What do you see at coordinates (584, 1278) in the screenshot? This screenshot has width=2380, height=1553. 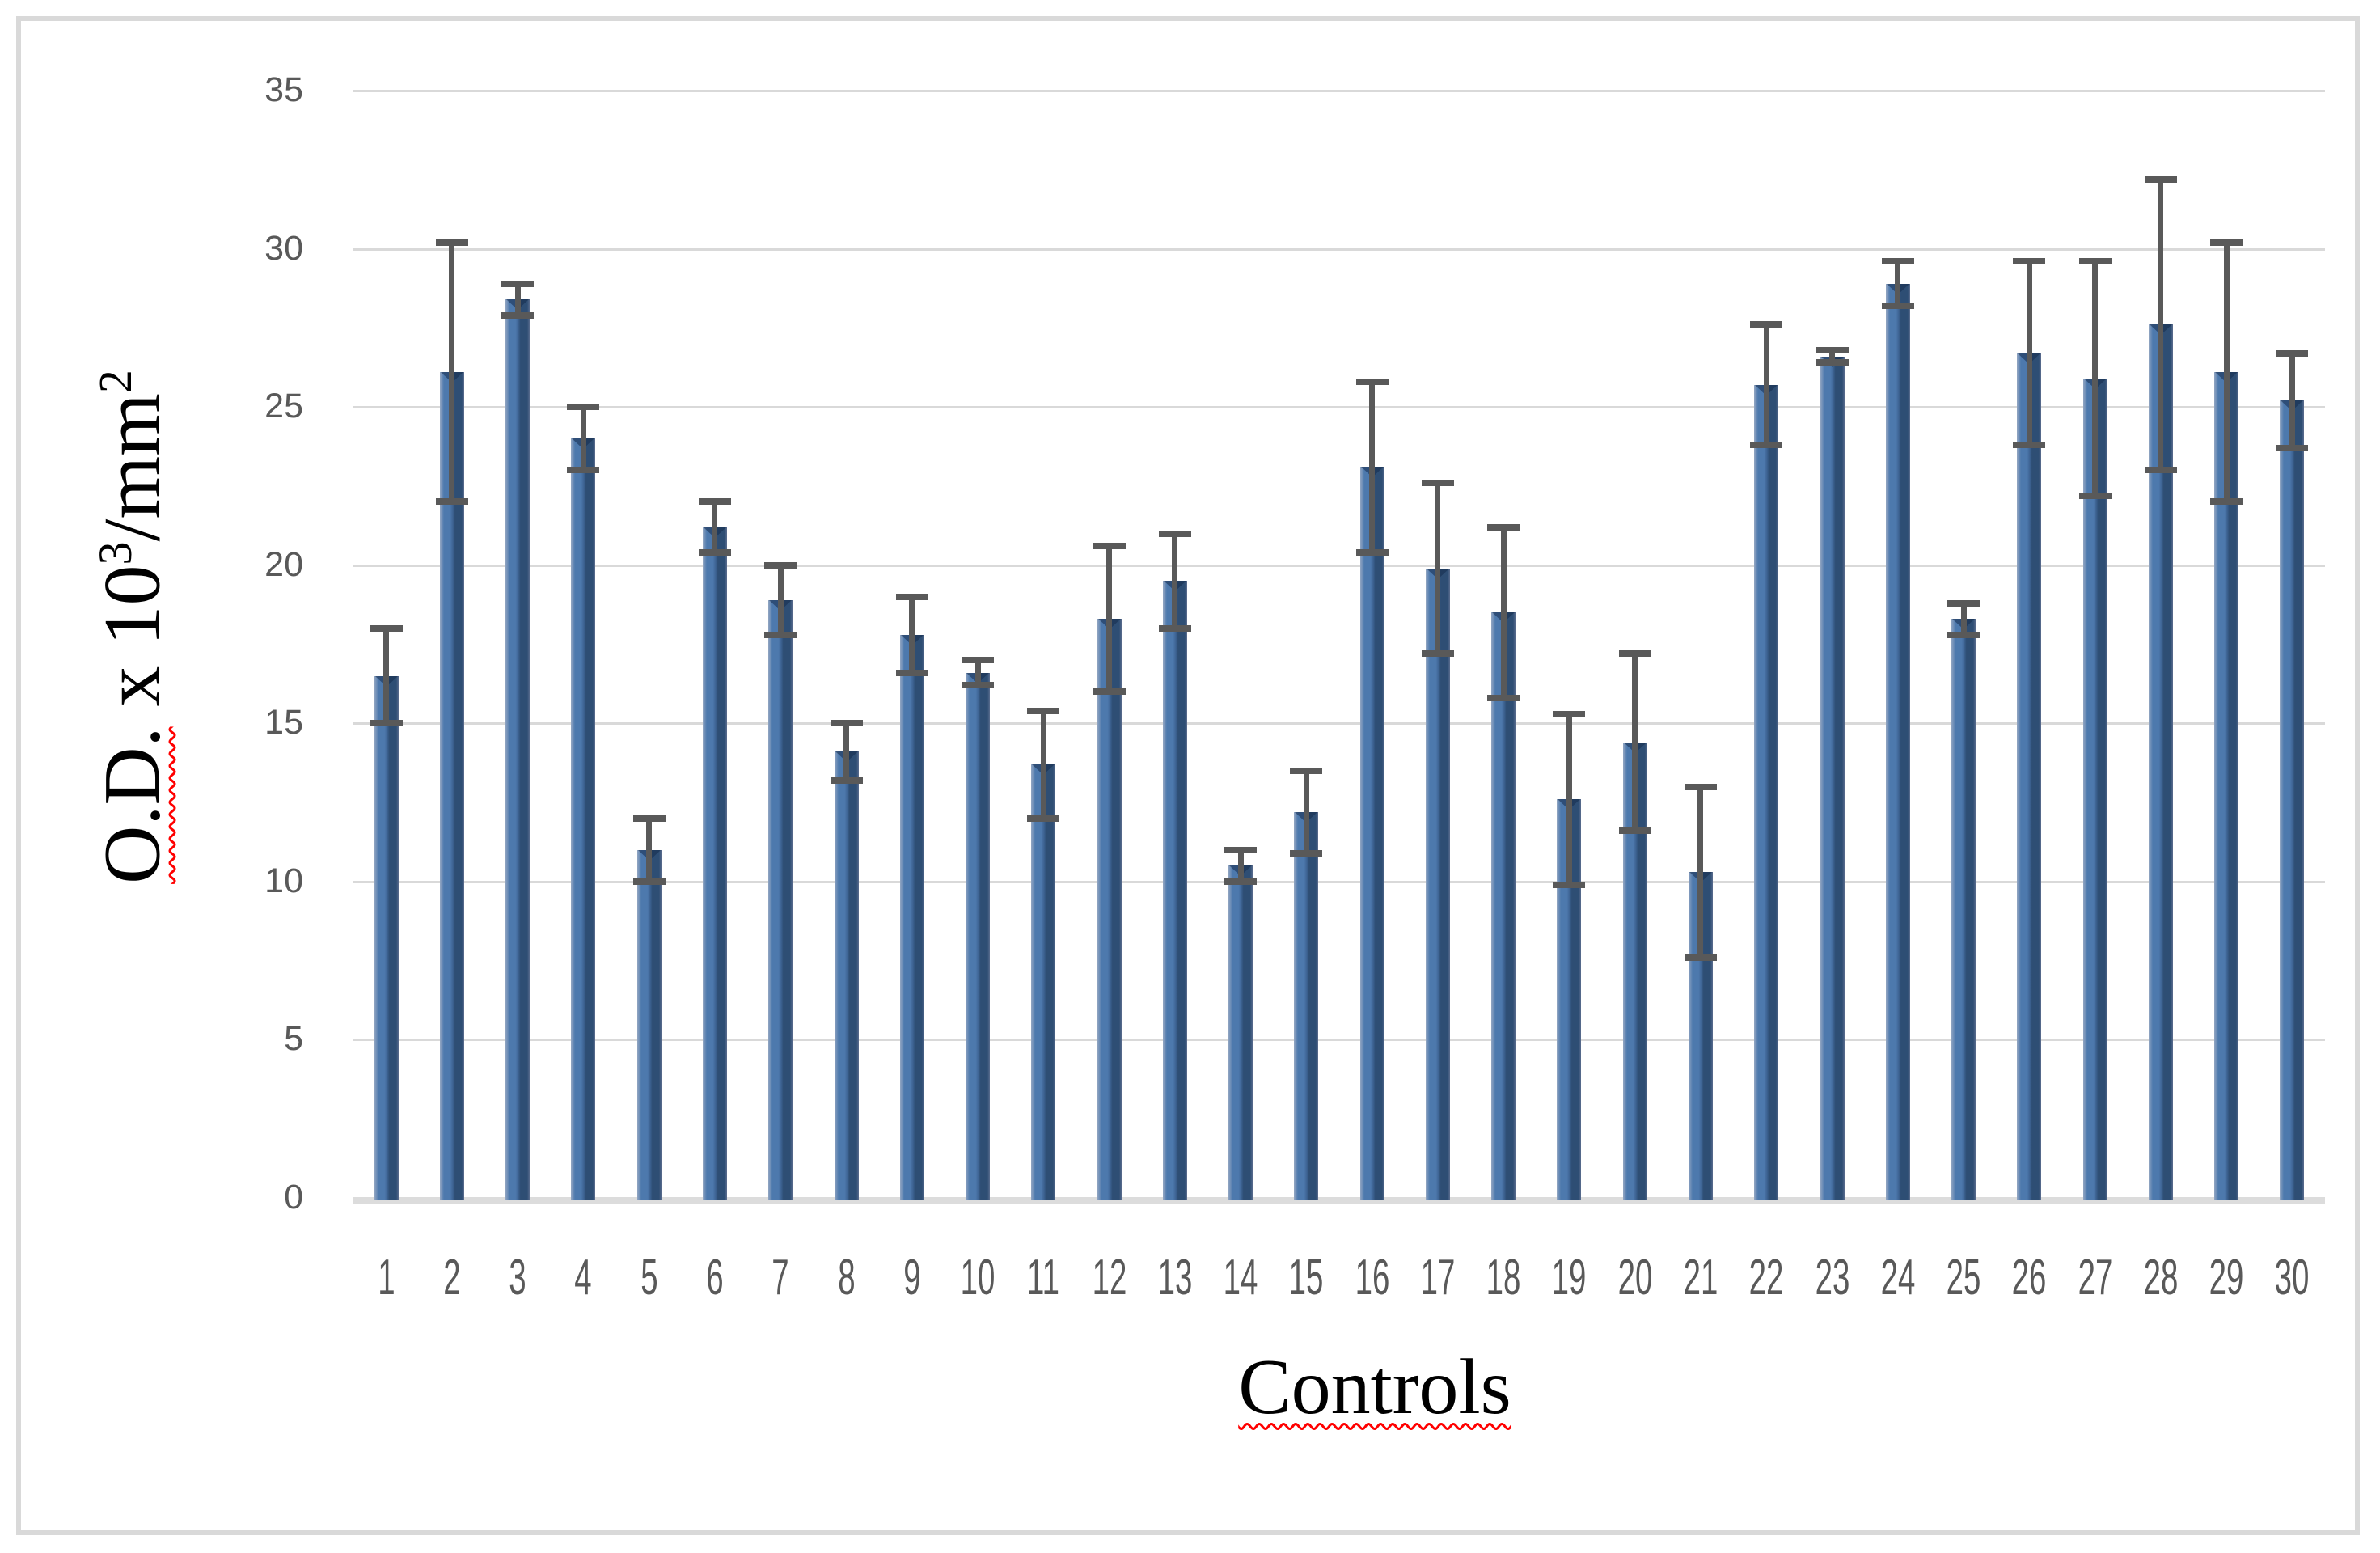 I see `x-tick-label-4: 4` at bounding box center [584, 1278].